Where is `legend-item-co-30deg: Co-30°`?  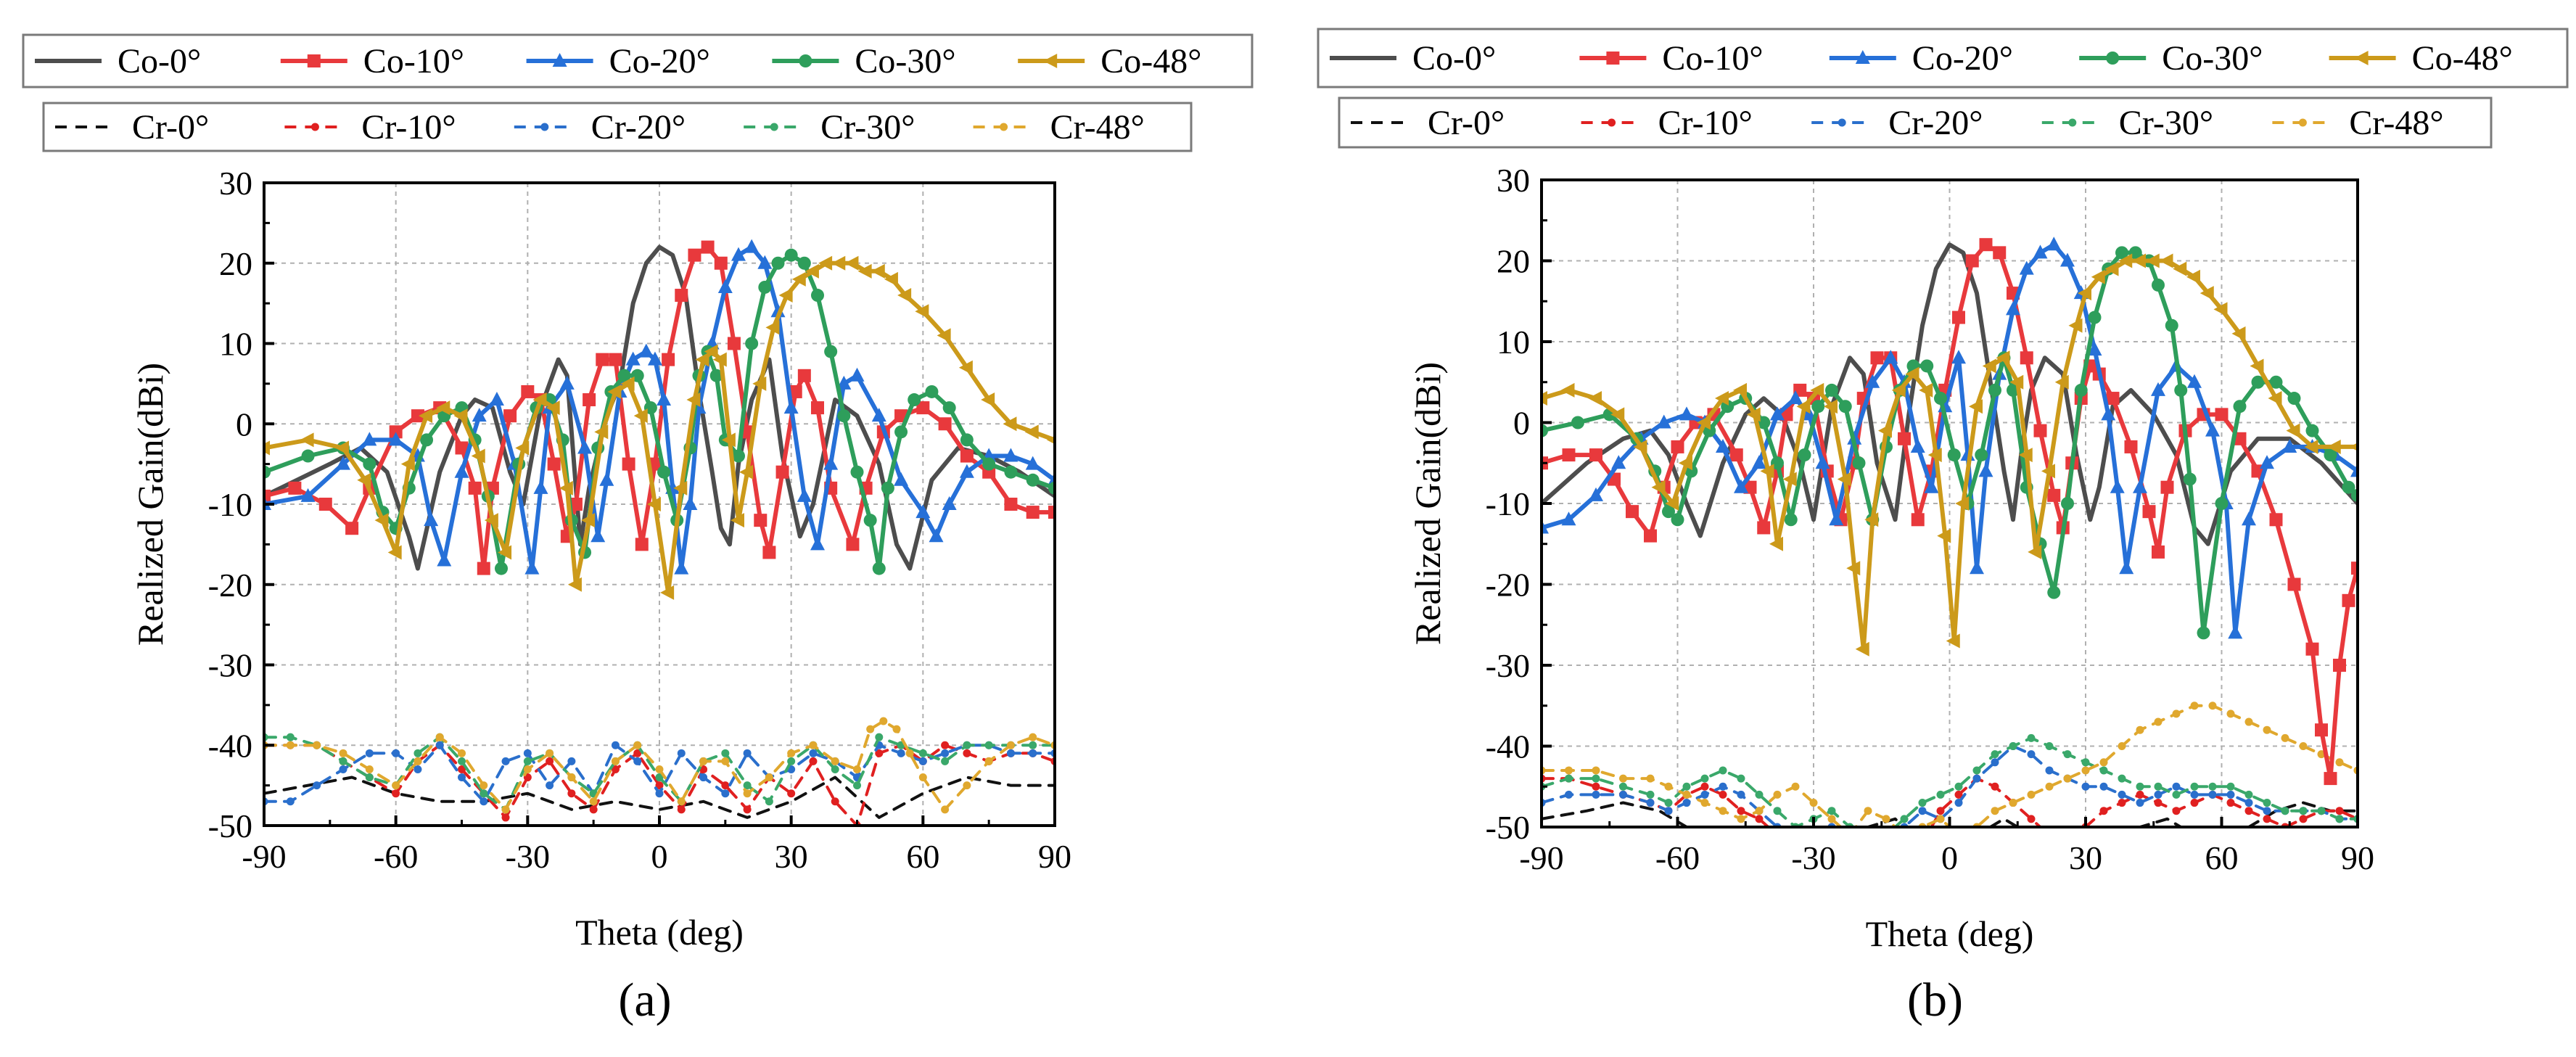
legend-item-co-30deg: Co-30° is located at coordinates (864, 61).